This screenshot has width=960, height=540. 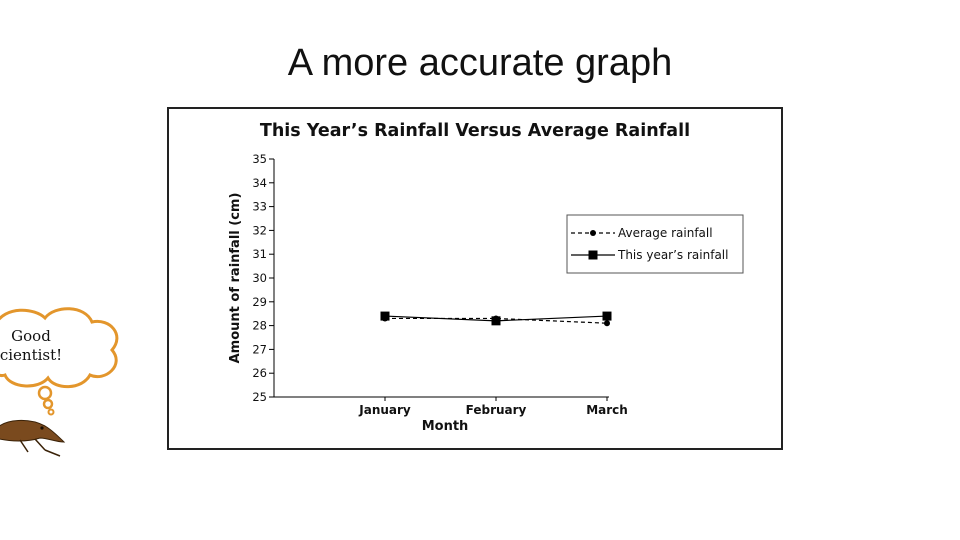 I want to click on bubble-line-1: Good, so click(x=31, y=336).